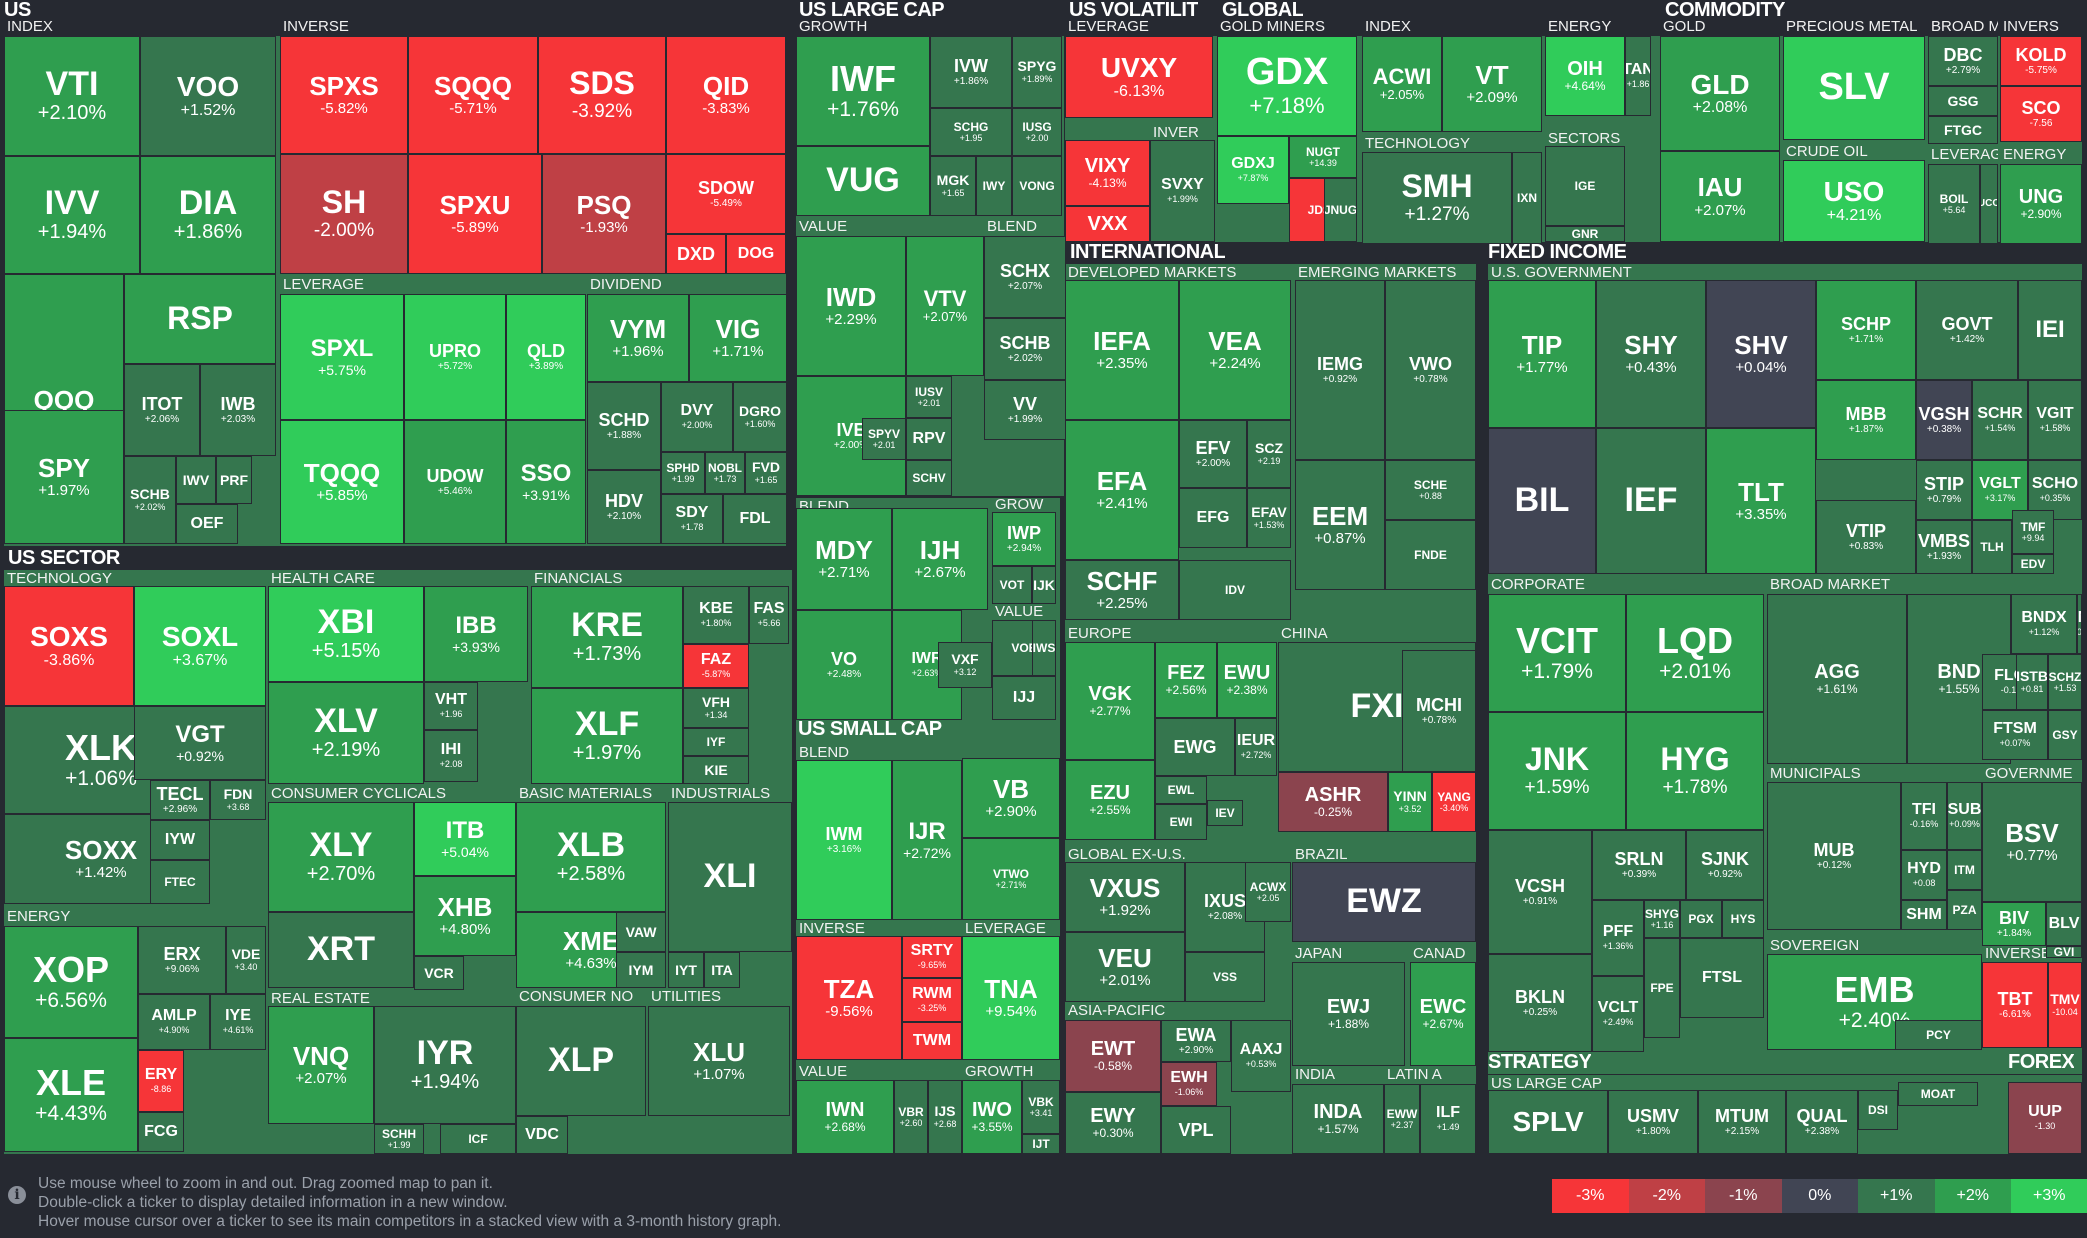  Describe the element at coordinates (1989, 204) in the screenshot. I see `ticker-tile-uco: UCO` at that location.